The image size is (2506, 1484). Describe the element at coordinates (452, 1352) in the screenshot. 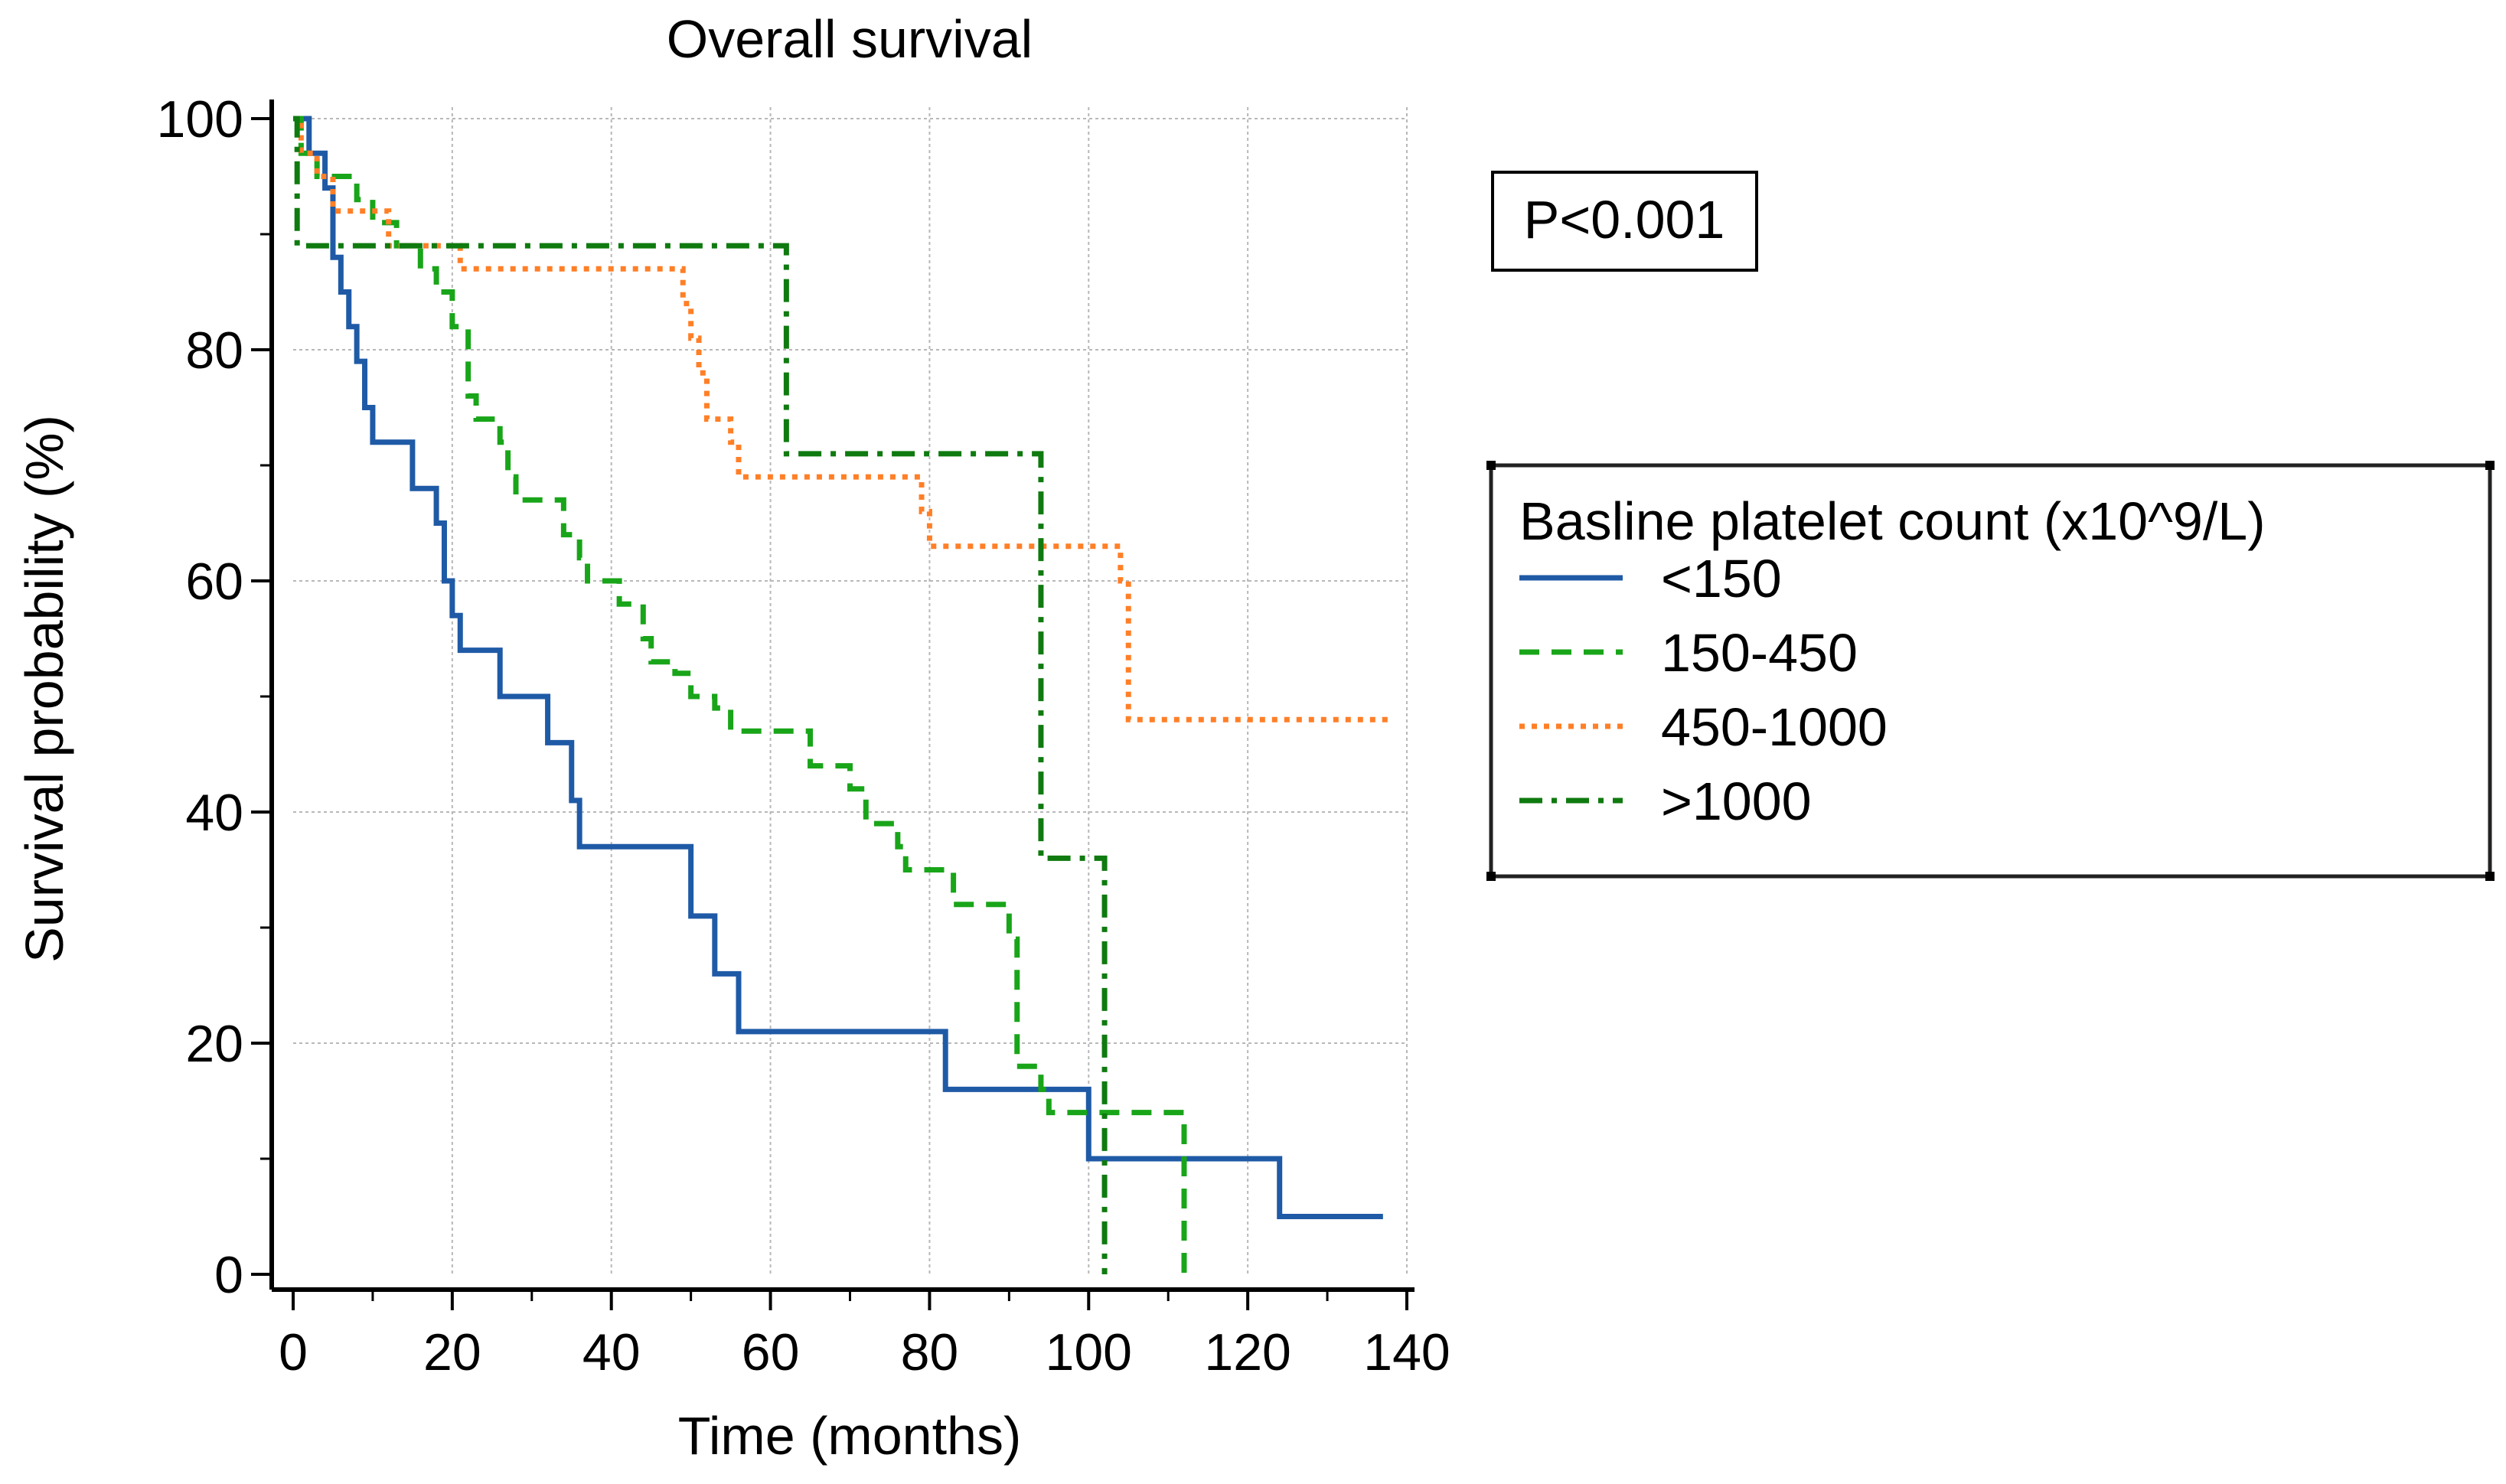

I see `x-tick-label: 20` at that location.